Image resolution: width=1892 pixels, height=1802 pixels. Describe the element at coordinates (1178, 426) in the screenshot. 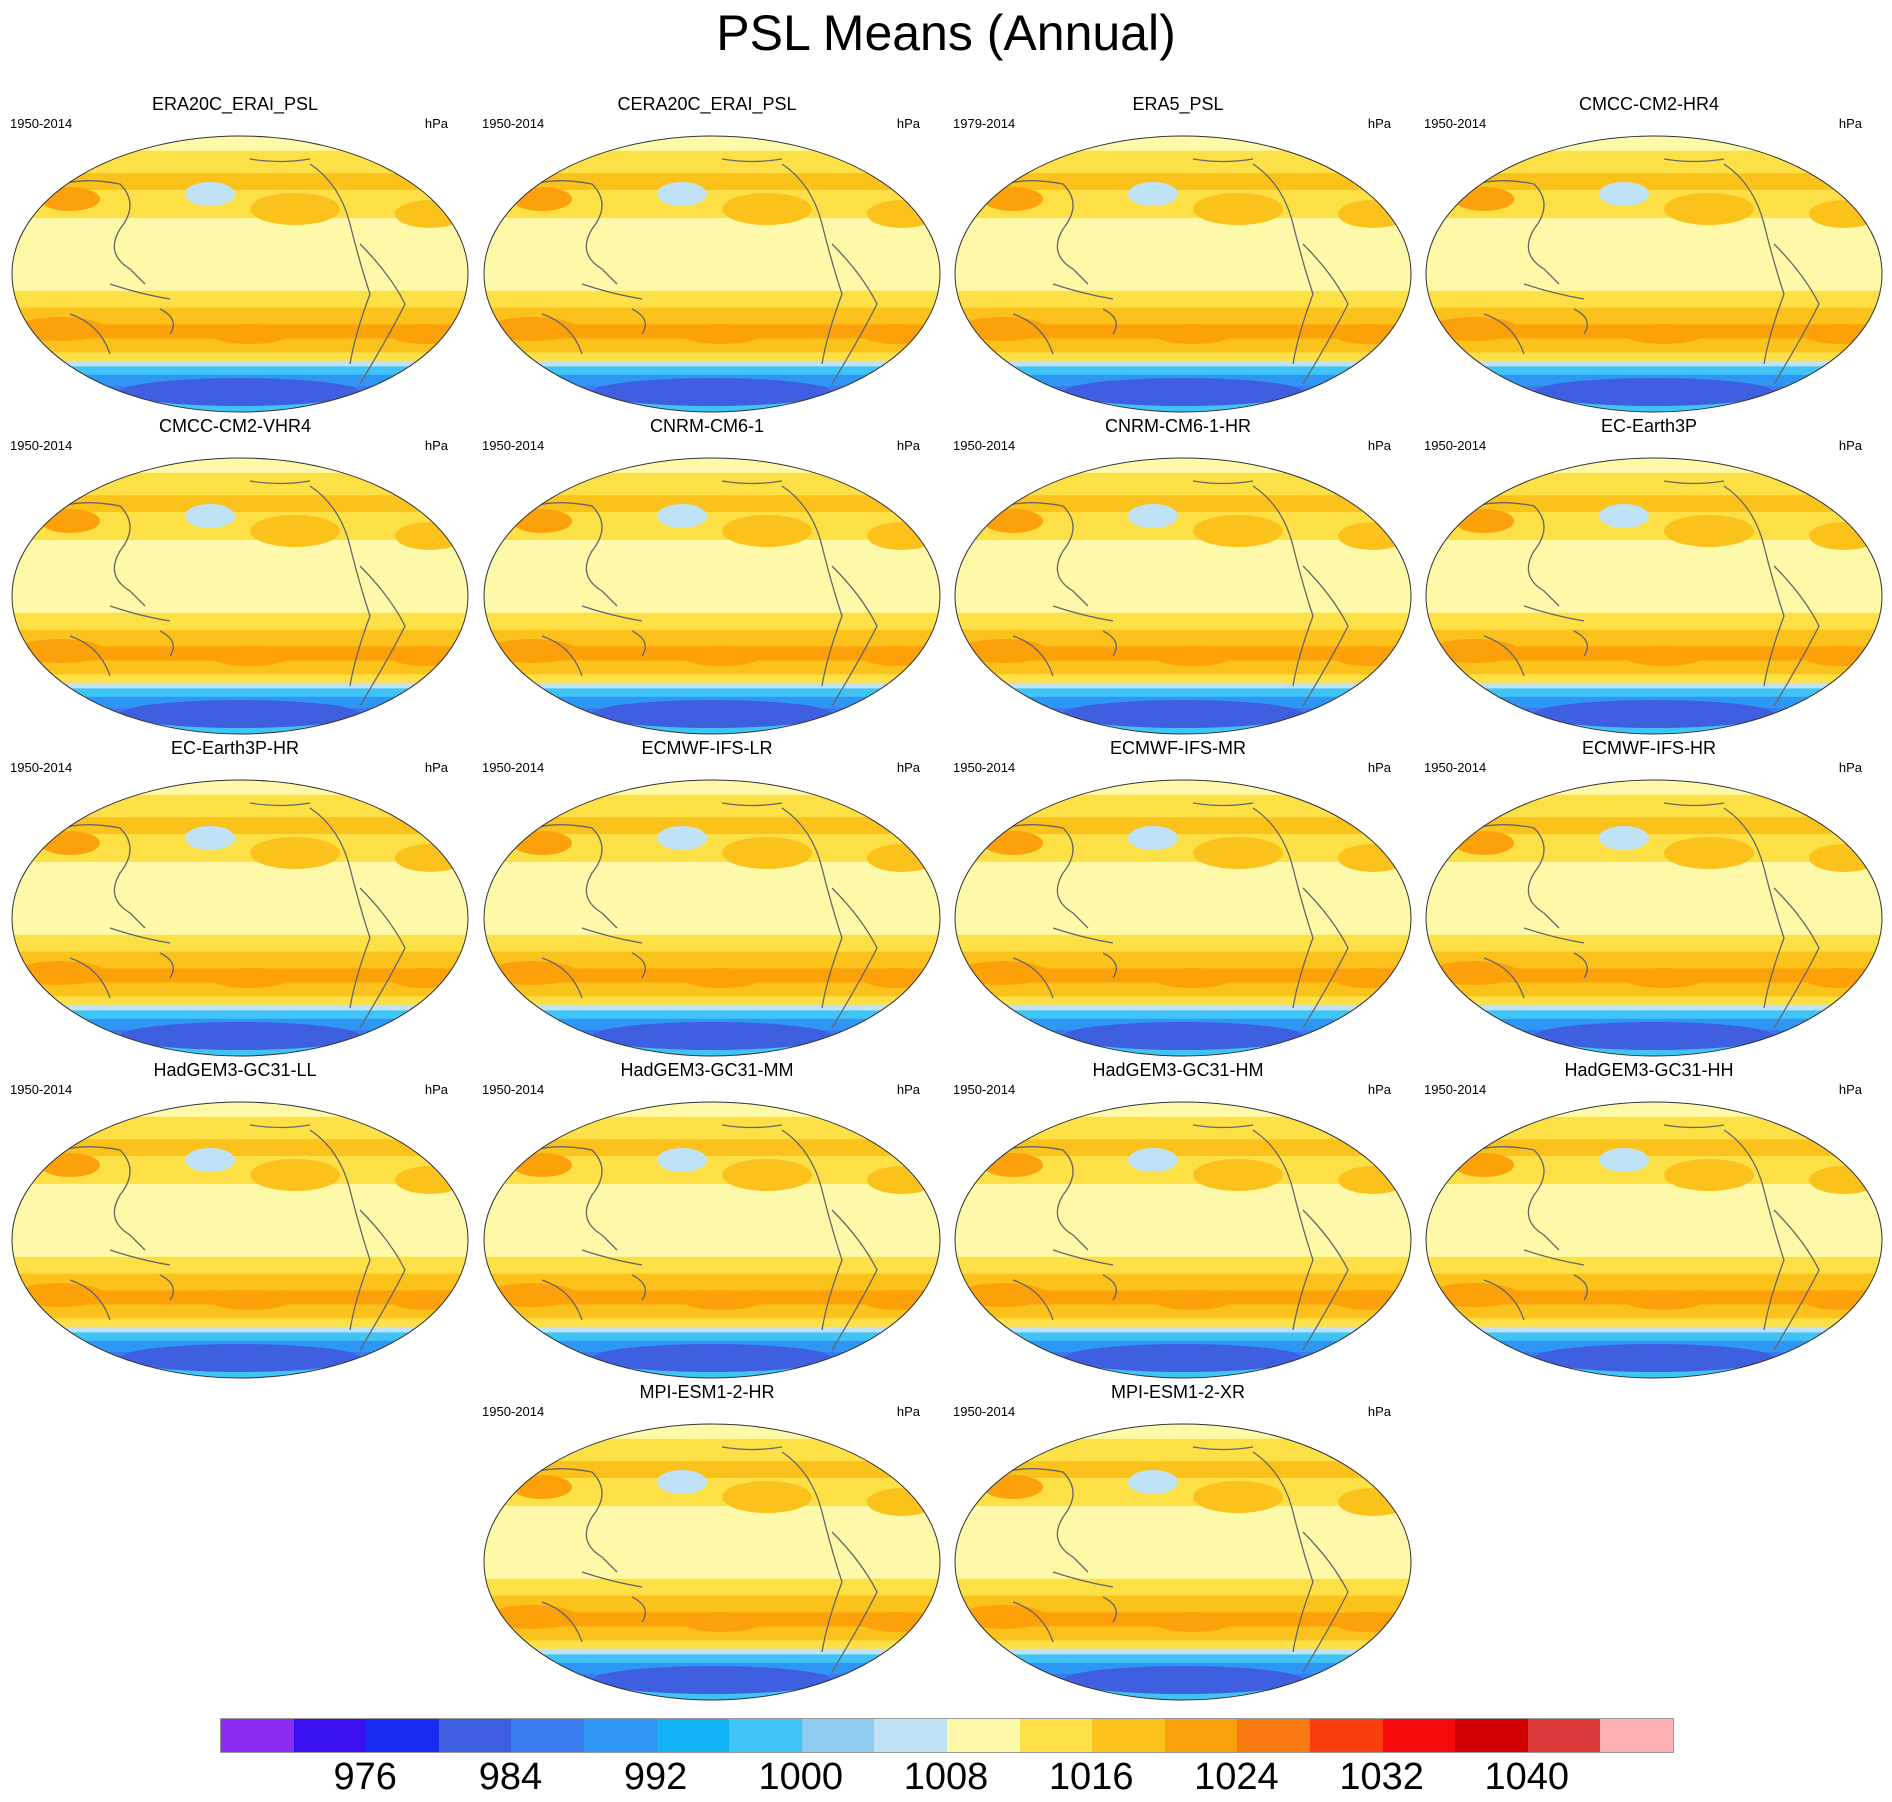

I see `panel-title: CNRM-CM6-1-HR` at that location.